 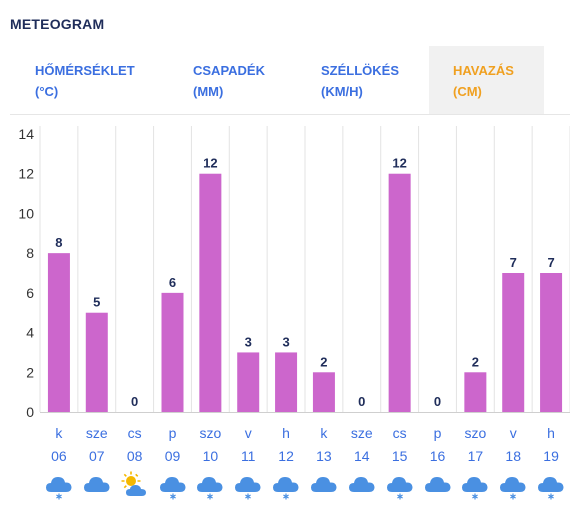 I want to click on y-tick-label: 4, so click(x=30, y=333).